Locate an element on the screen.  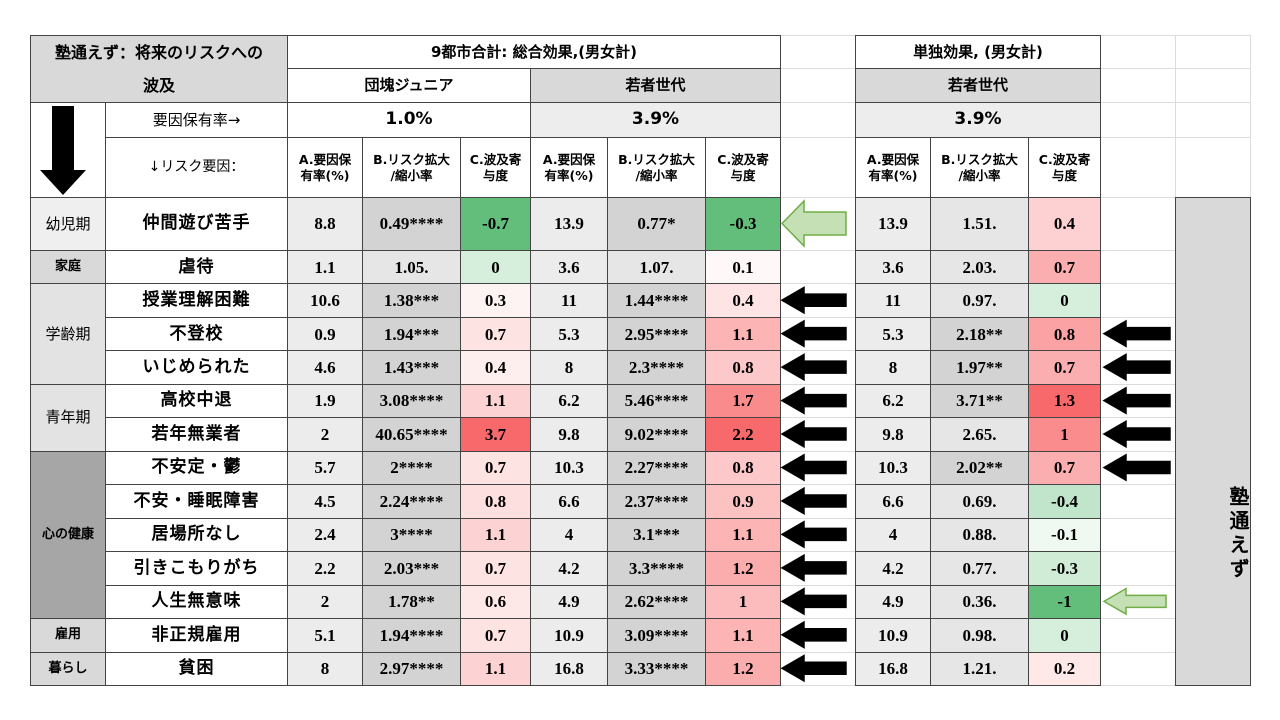
column-header: B.リスク拡大/縮小率 is located at coordinates (411, 167).